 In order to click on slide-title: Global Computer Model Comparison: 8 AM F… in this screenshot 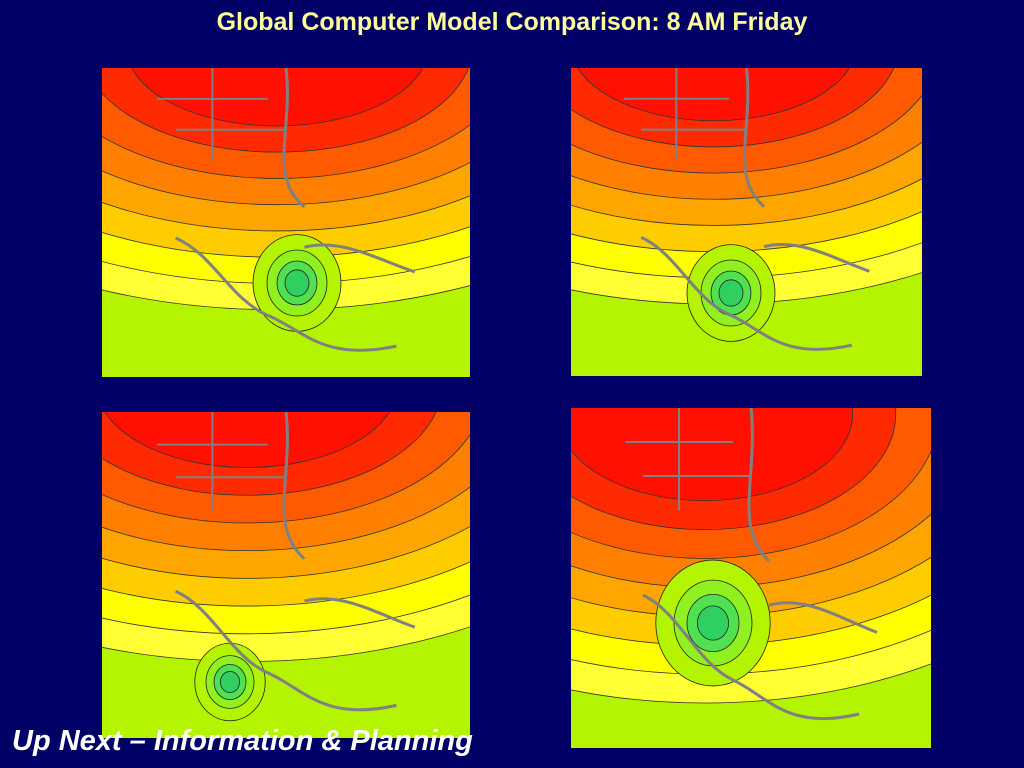, I will do `click(512, 22)`.